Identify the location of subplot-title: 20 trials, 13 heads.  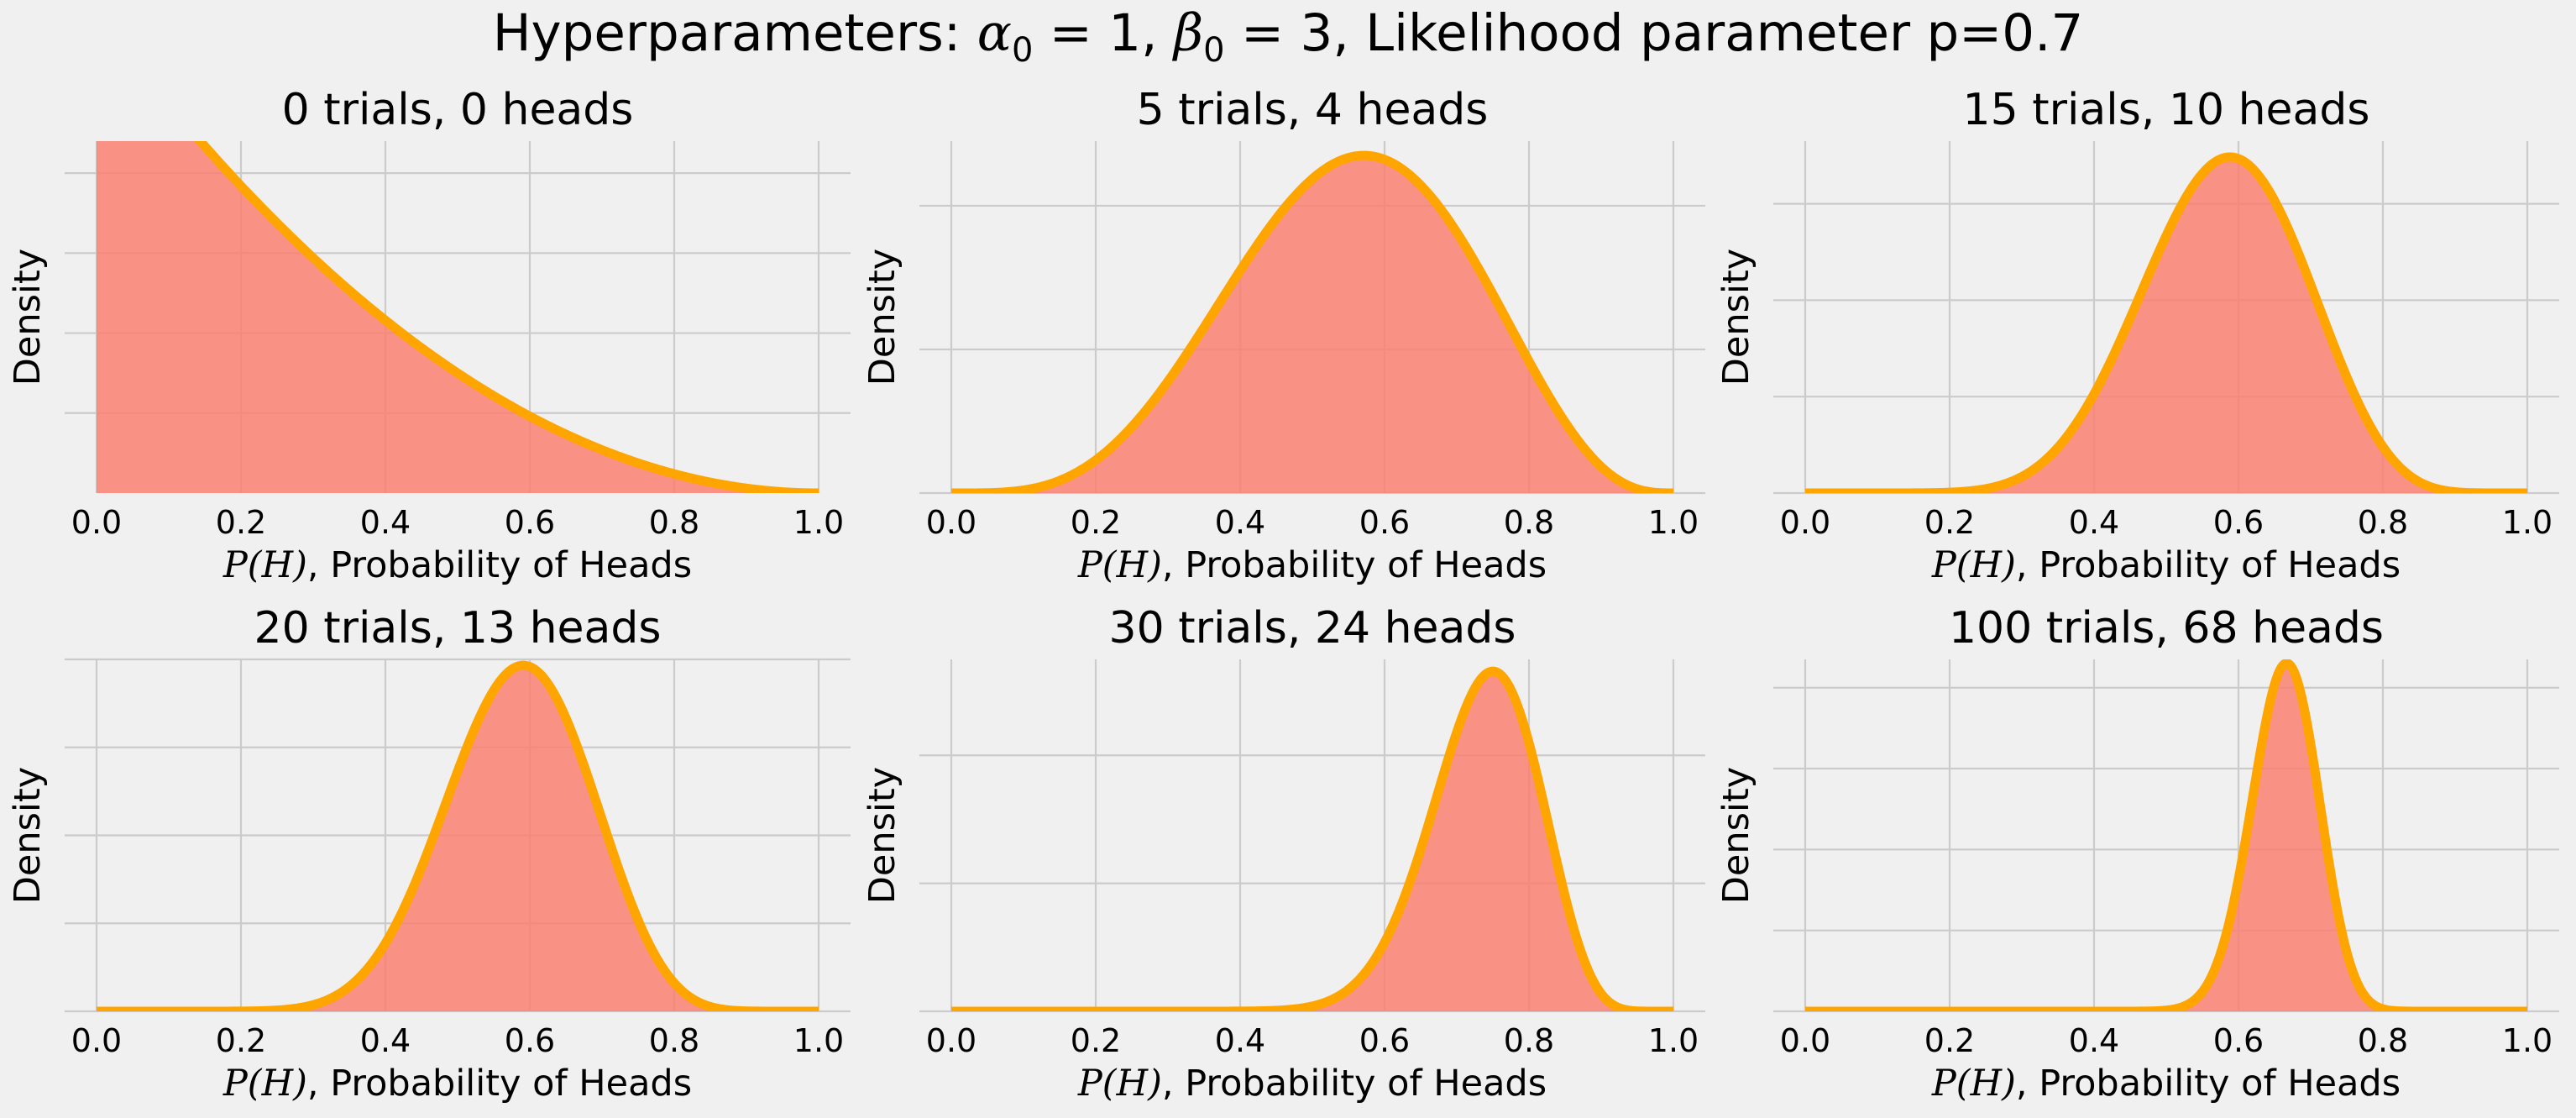
(458, 628).